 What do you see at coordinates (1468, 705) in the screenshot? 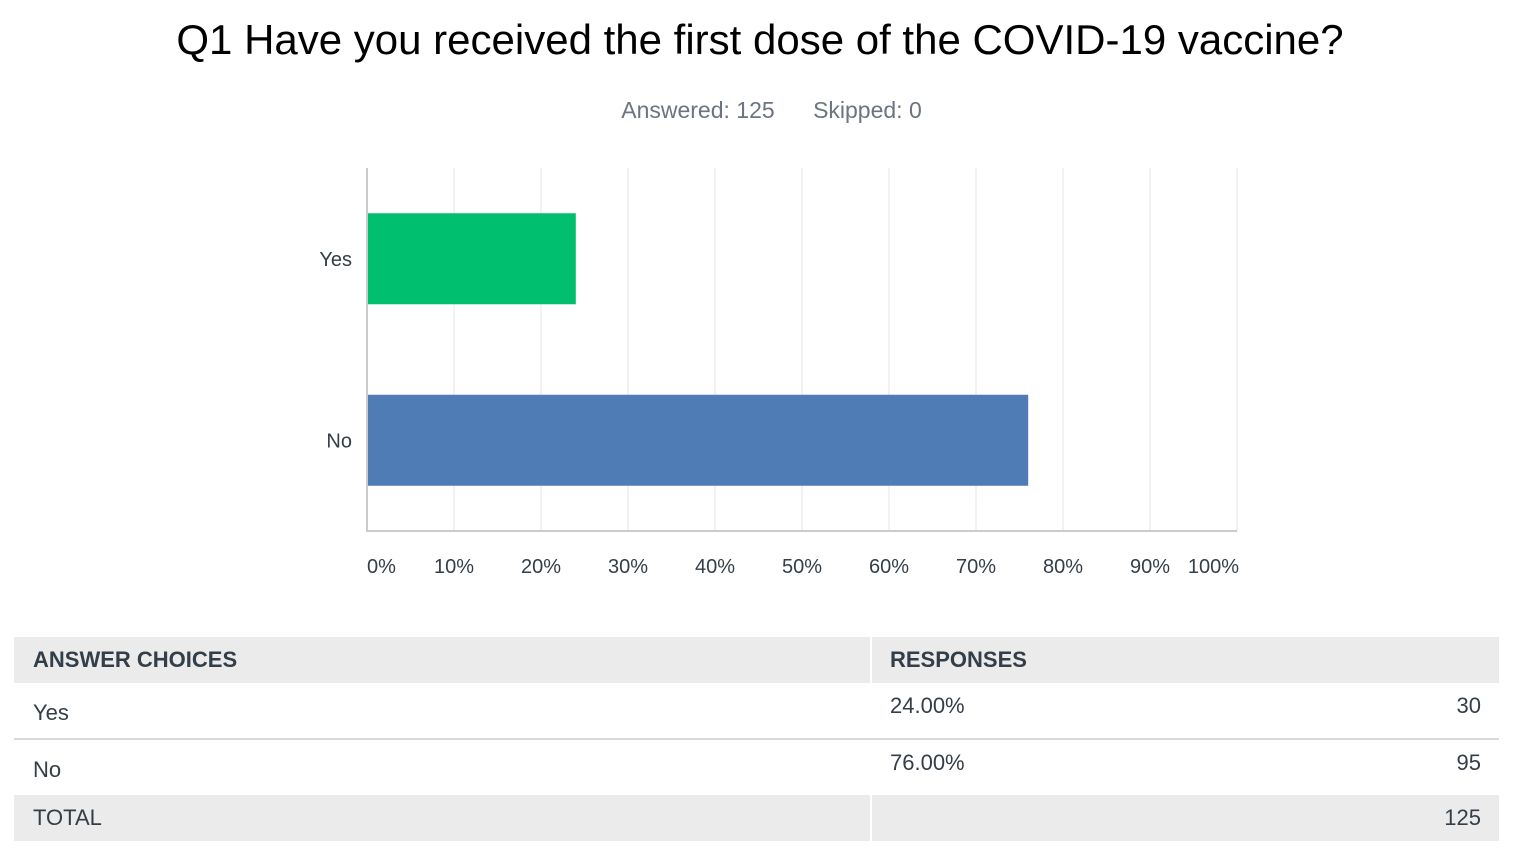
I see `row-count: 30` at bounding box center [1468, 705].